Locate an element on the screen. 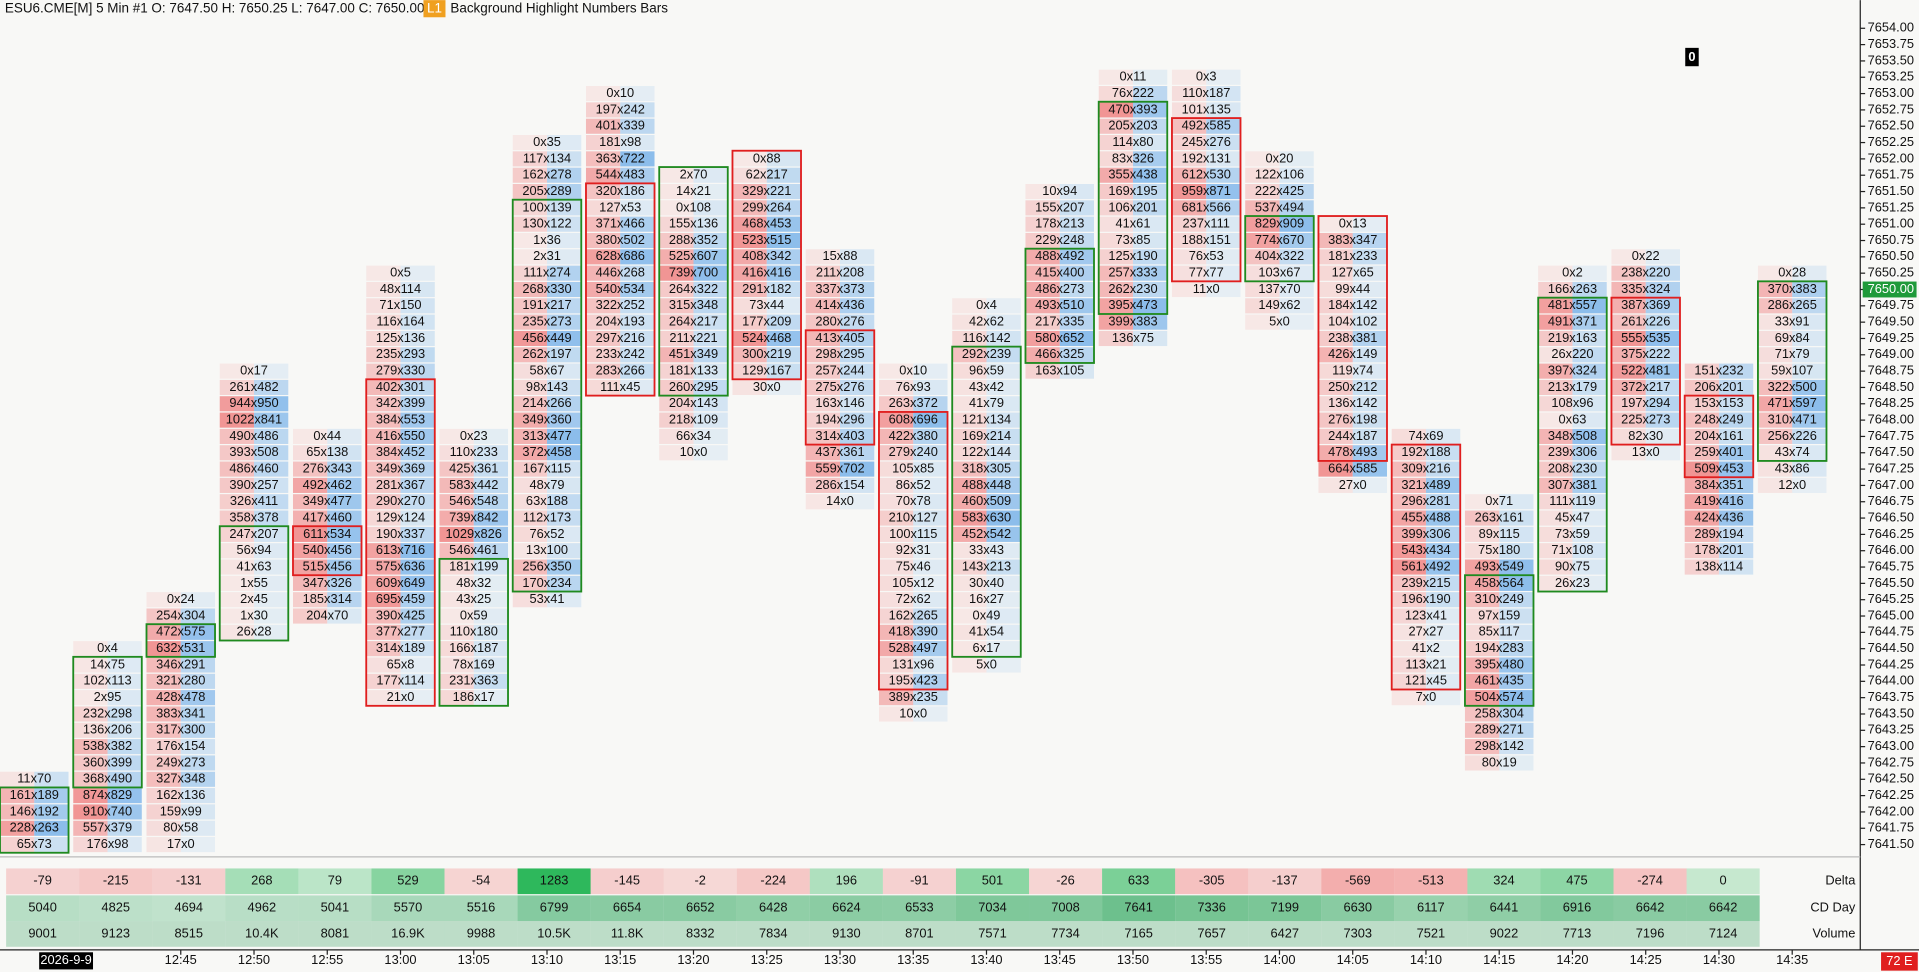 The height and width of the screenshot is (972, 1919). footprint-cell: 229x248 is located at coordinates (1059, 239).